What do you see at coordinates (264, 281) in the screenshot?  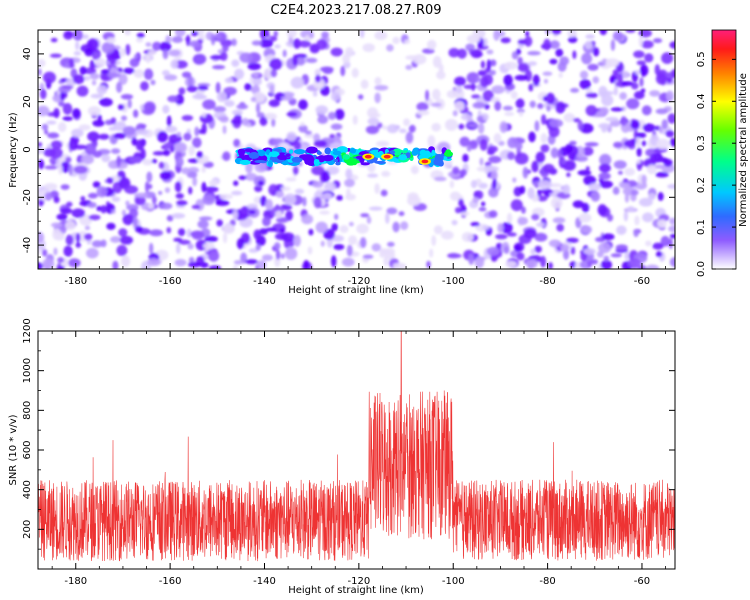 I see `heatmap-x-tick-label: -140` at bounding box center [264, 281].